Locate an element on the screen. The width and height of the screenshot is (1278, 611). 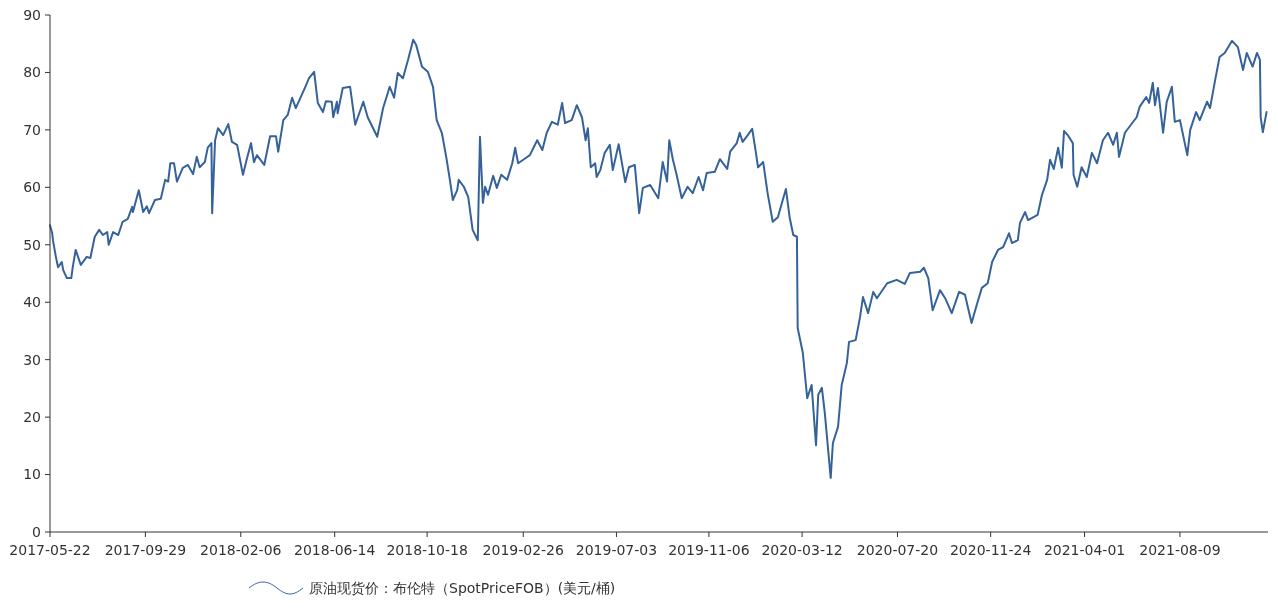
x-tick-label: 2020-03-12 is located at coordinates (802, 550).